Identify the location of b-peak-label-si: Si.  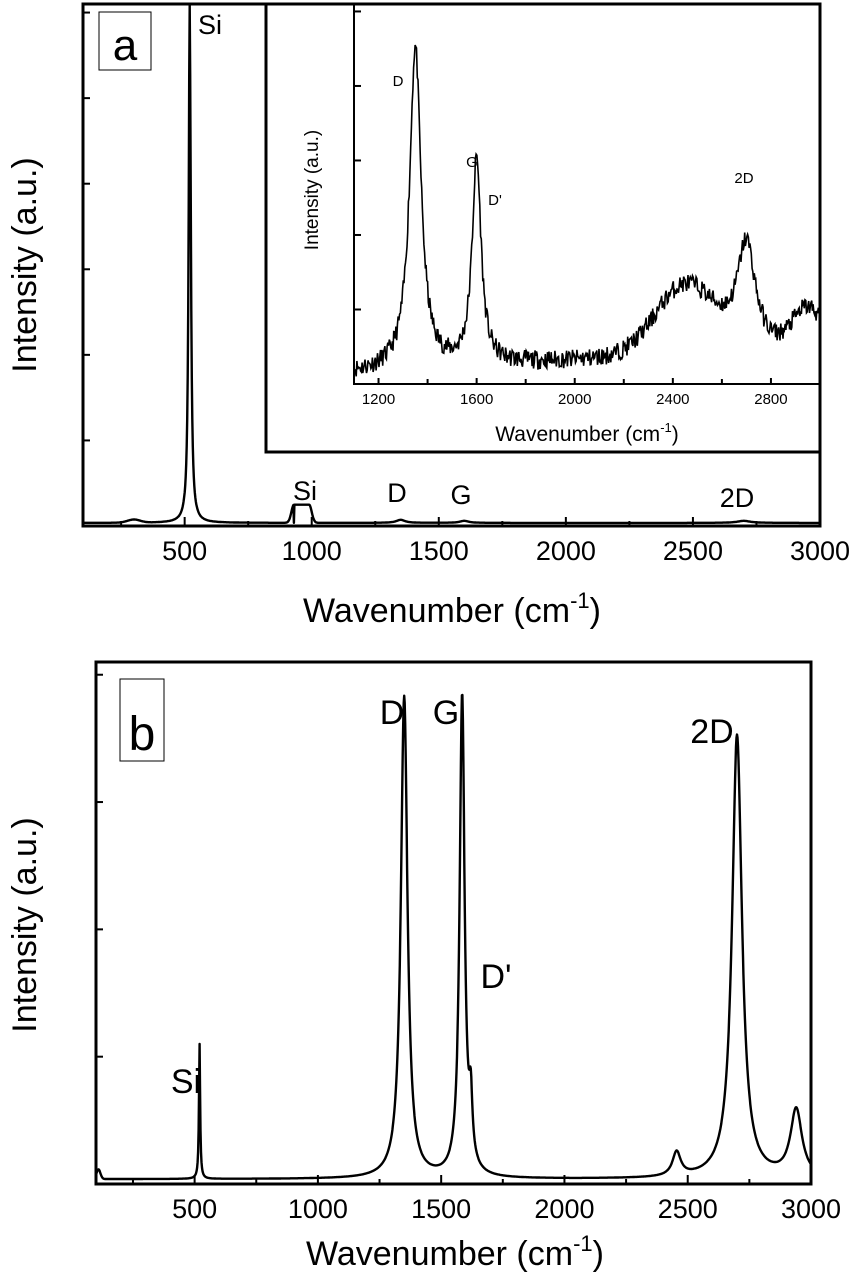
(186, 1082).